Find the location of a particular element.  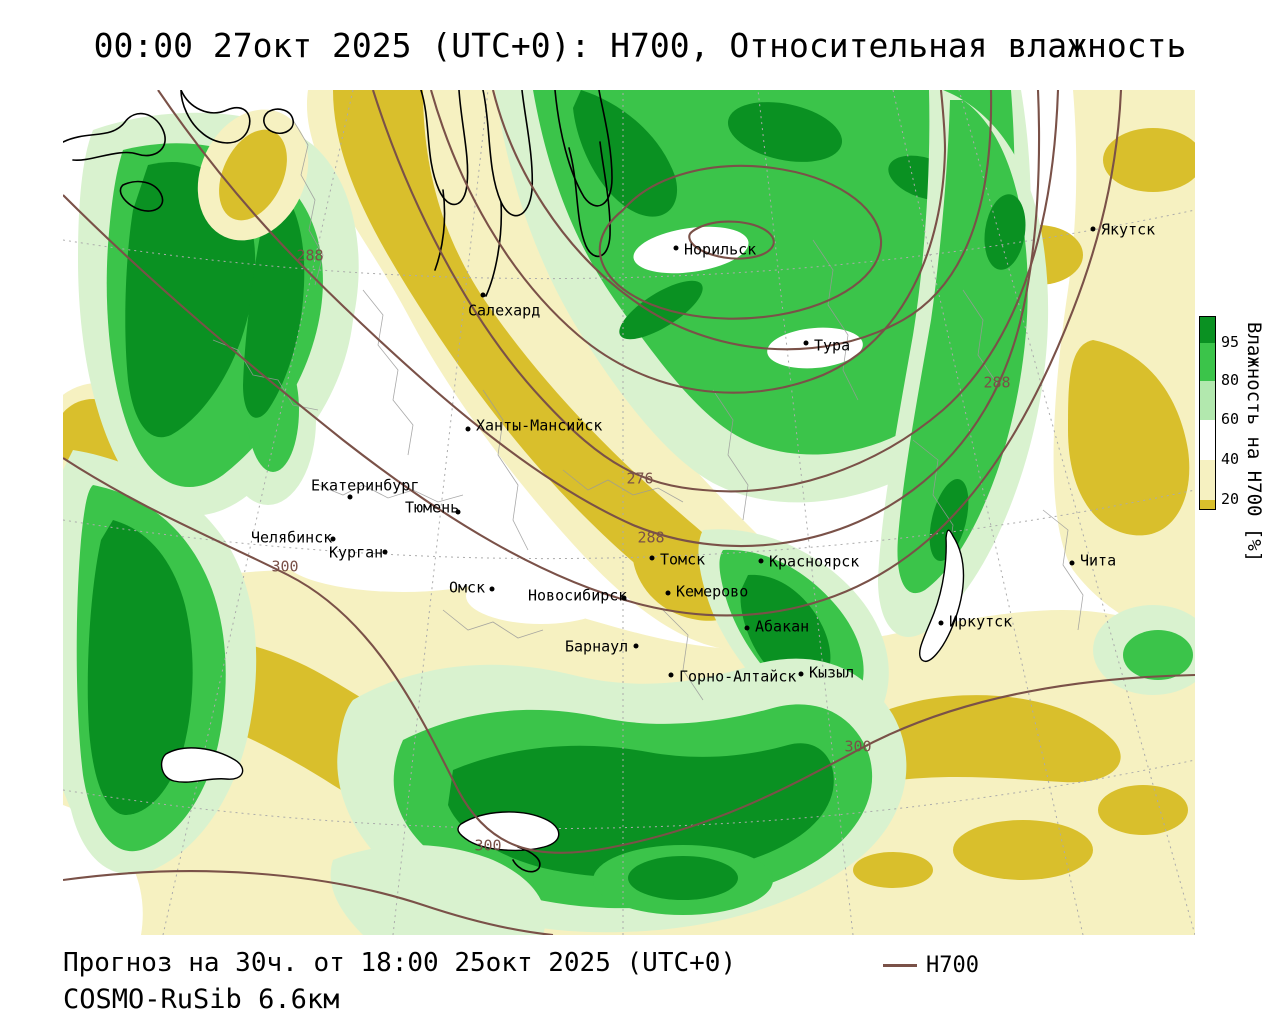

h700-legend-label: H700 is located at coordinates (952, 965).